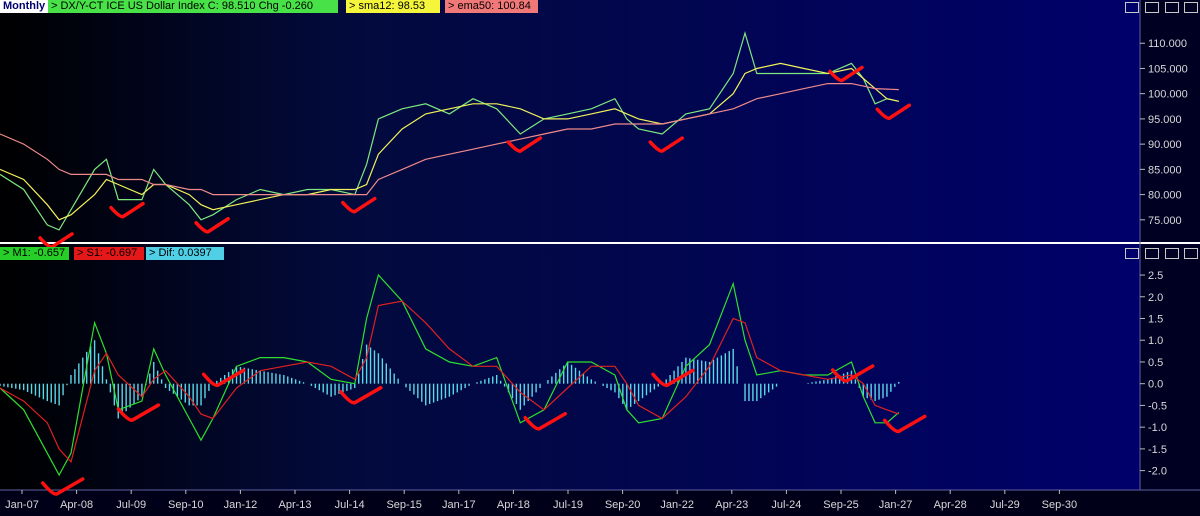 Image resolution: width=1200 pixels, height=516 pixels. Describe the element at coordinates (1005, 505) in the screenshot. I see `x-tick-label-18: Jul-29` at that location.